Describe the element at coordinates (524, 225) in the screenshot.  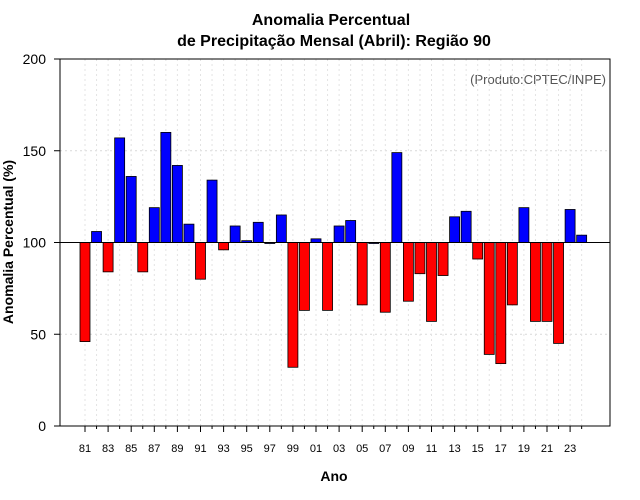
I see `bar-2019` at that location.